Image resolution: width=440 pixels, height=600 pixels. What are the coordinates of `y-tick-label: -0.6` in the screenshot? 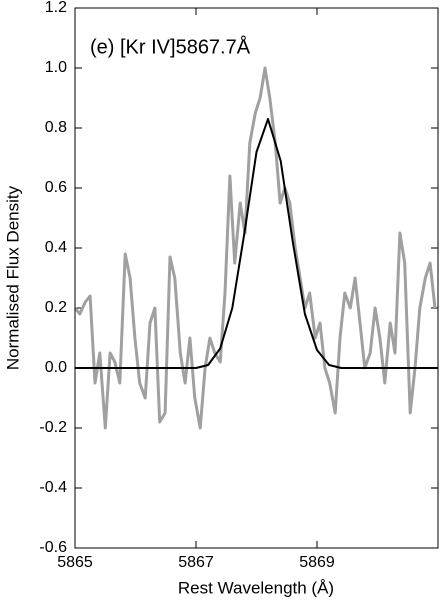 It's located at (53, 547).